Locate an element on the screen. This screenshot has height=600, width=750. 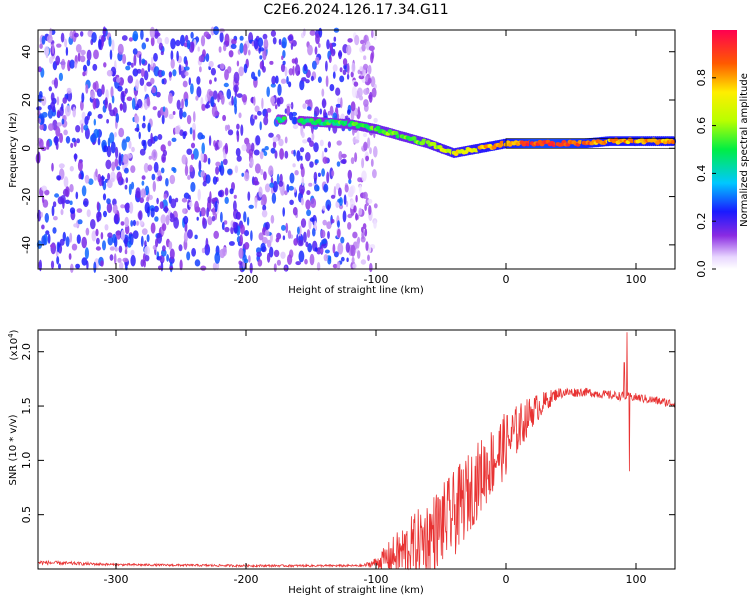
y-tick-label: -20 is located at coordinates (26, 197).